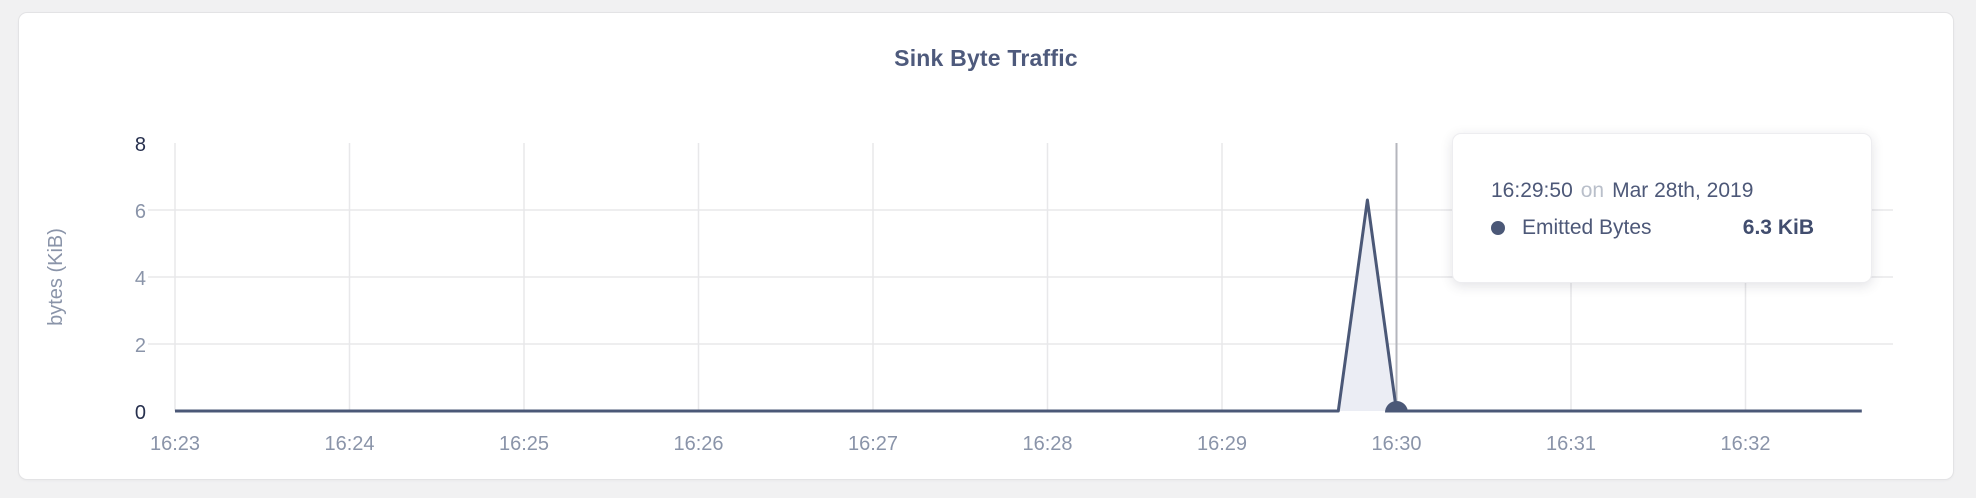 The width and height of the screenshot is (1976, 498). Describe the element at coordinates (698, 444) in the screenshot. I see `x-tick-label: 16:26` at that location.